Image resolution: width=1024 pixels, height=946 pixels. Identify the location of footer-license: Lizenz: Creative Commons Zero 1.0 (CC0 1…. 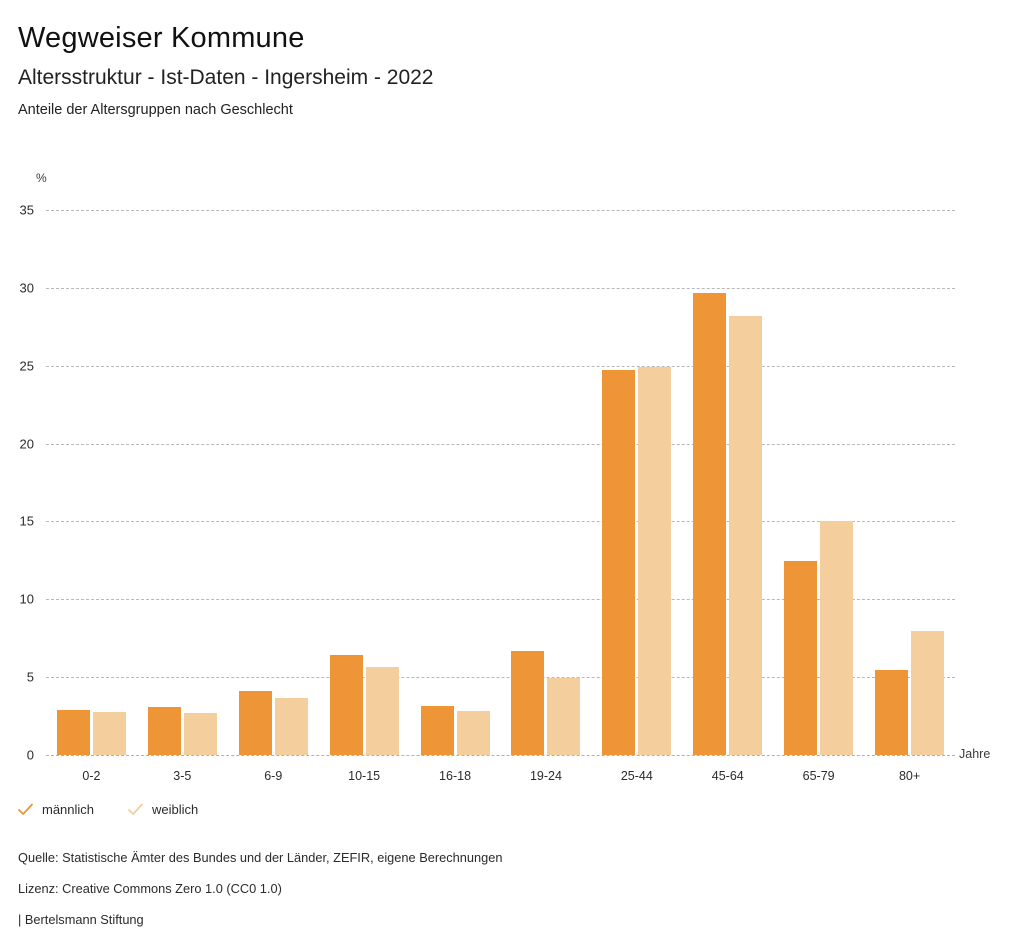
(150, 888).